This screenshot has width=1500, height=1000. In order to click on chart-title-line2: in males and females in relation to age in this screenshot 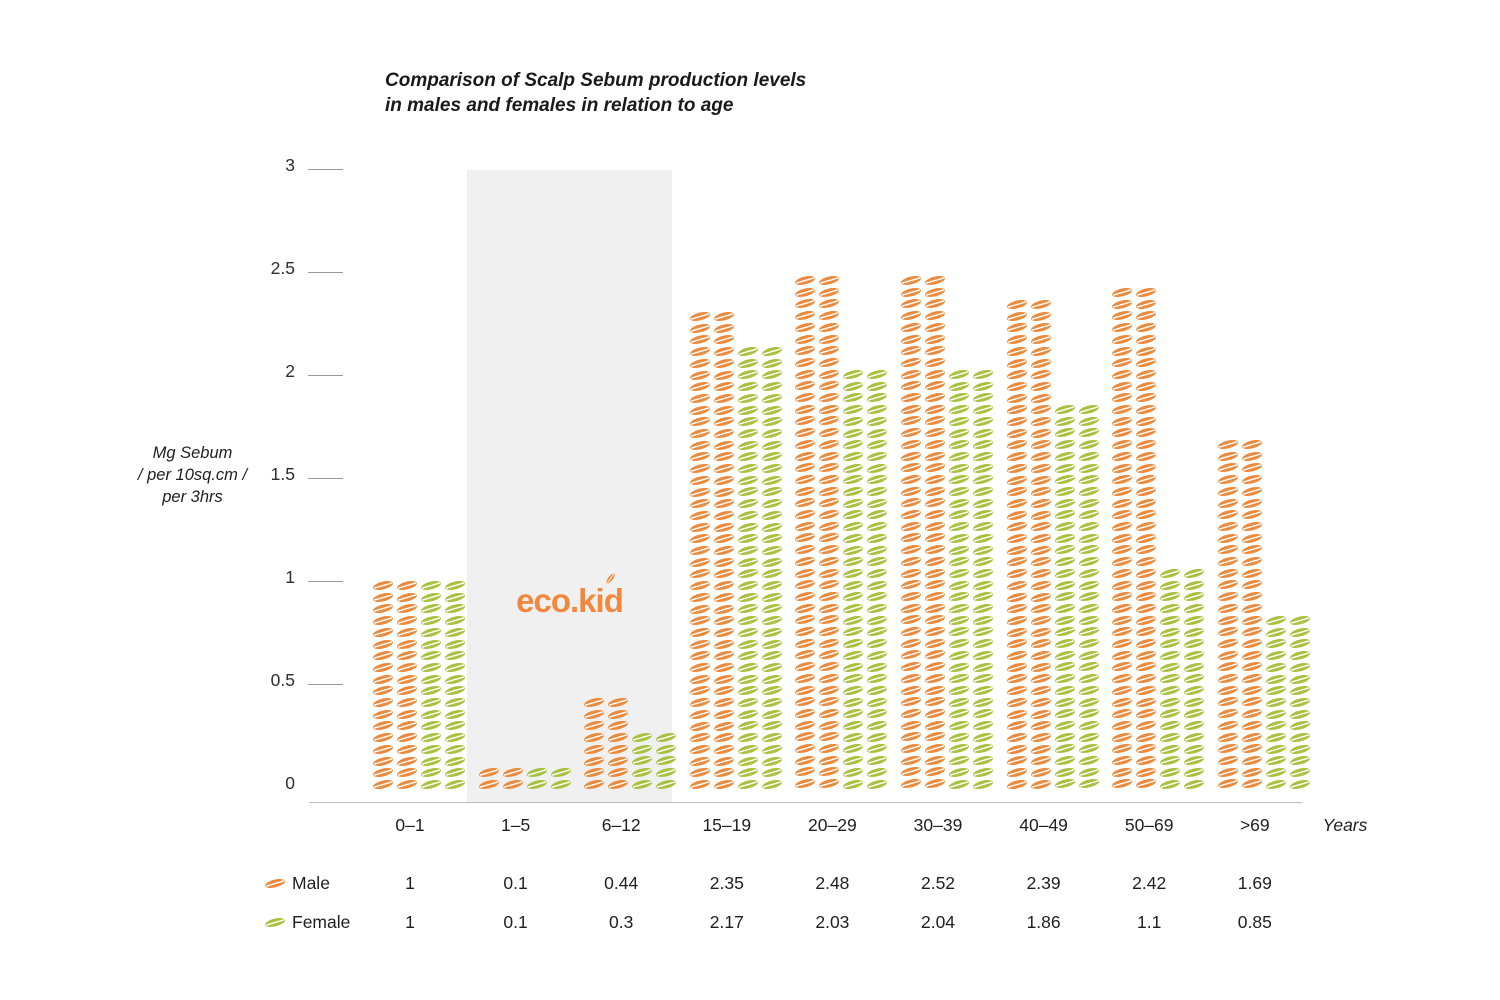, I will do `click(559, 105)`.